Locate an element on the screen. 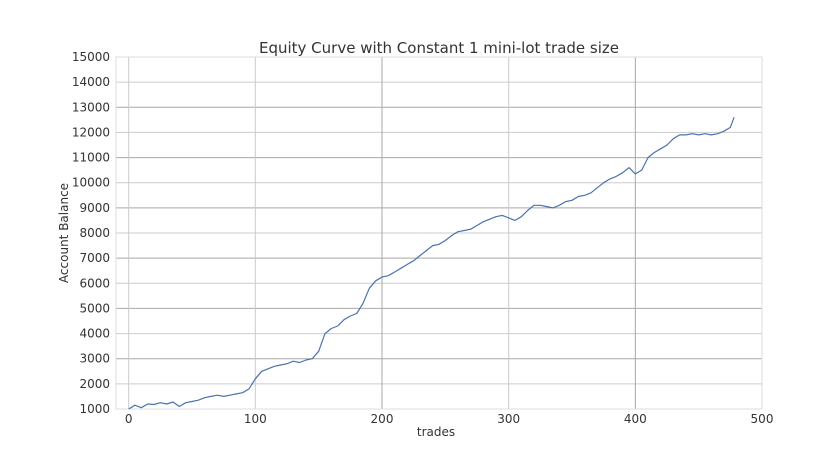  y-tick-label: 13000 is located at coordinates (91, 107).